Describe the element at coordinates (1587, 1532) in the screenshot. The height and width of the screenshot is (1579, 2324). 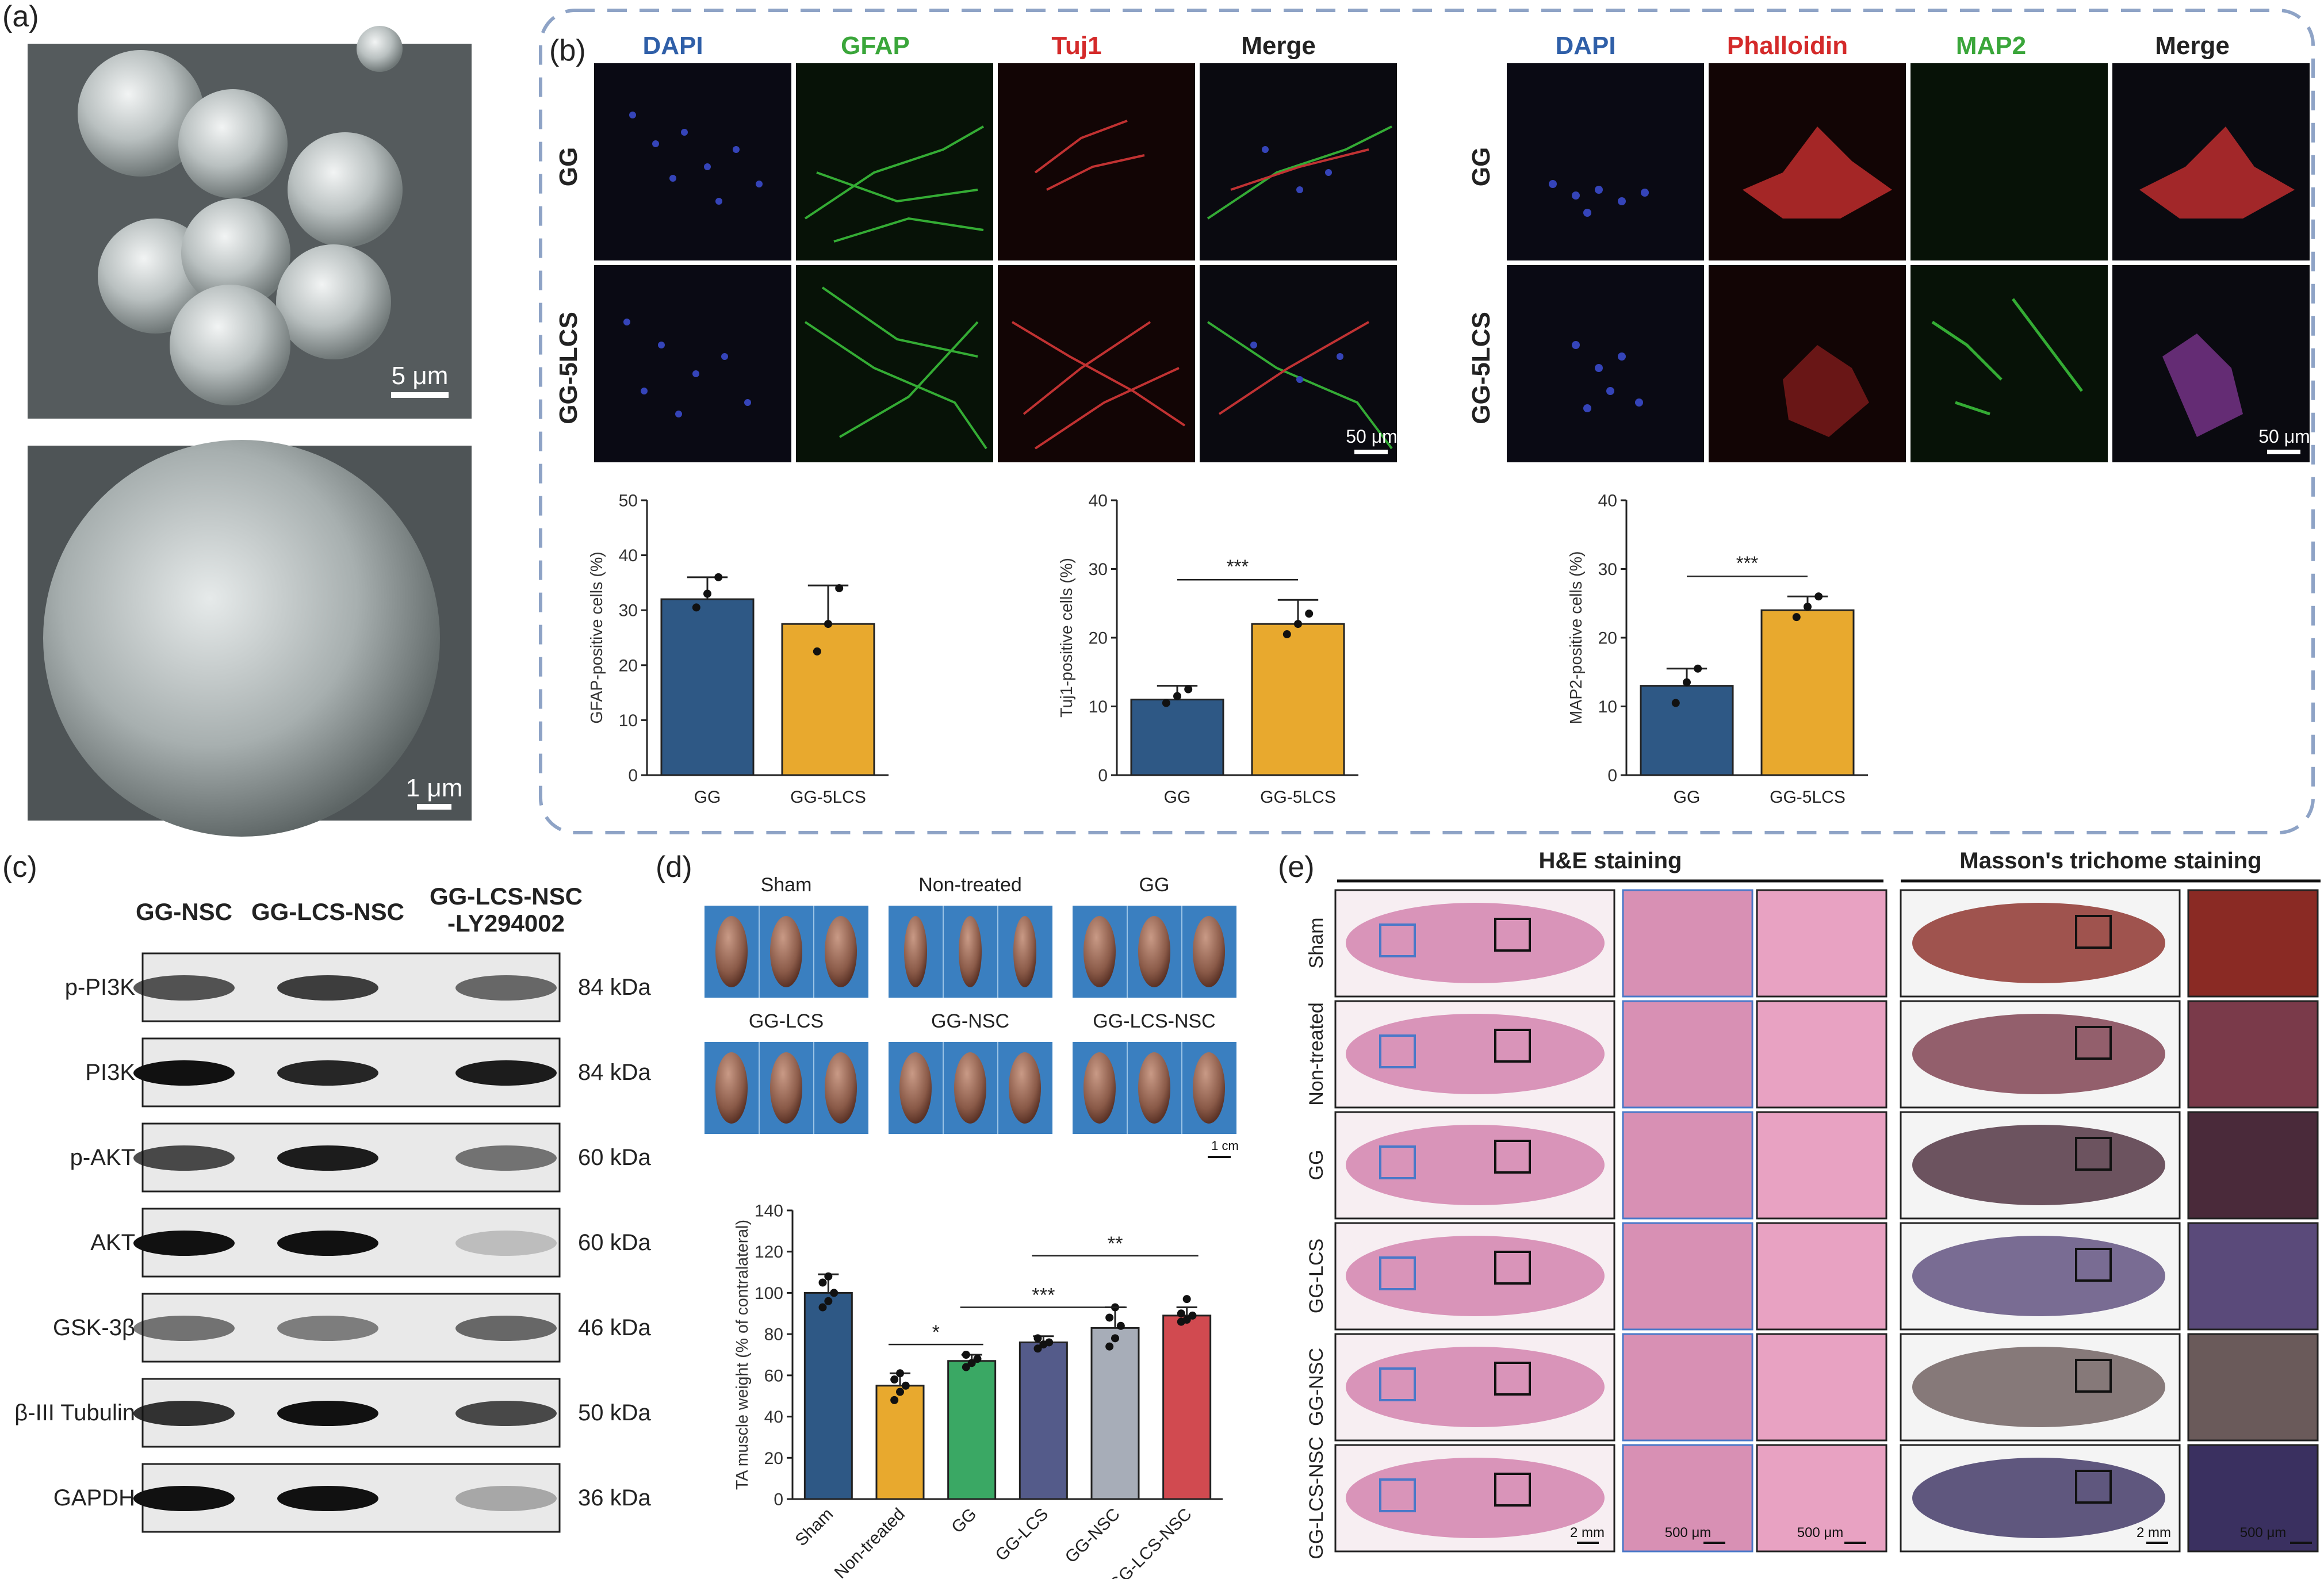
I see `scale-label: 2 mm` at that location.